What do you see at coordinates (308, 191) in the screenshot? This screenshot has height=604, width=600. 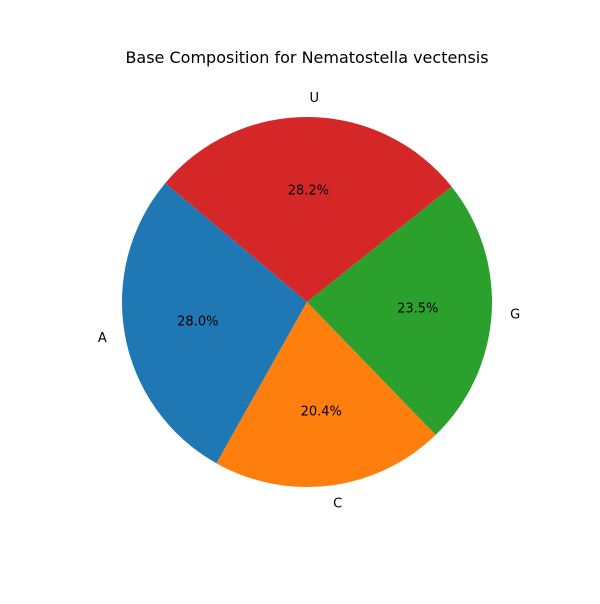 I see `percent-label-u: 28.2%` at bounding box center [308, 191].